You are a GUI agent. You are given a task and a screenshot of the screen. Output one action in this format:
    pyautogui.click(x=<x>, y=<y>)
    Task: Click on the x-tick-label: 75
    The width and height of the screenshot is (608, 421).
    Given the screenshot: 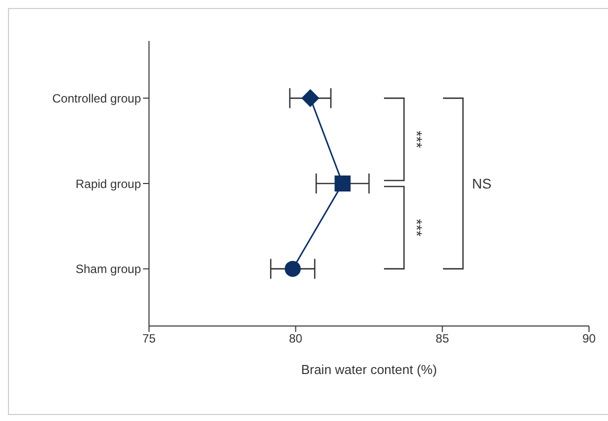 What is the action you would take?
    pyautogui.click(x=149, y=339)
    